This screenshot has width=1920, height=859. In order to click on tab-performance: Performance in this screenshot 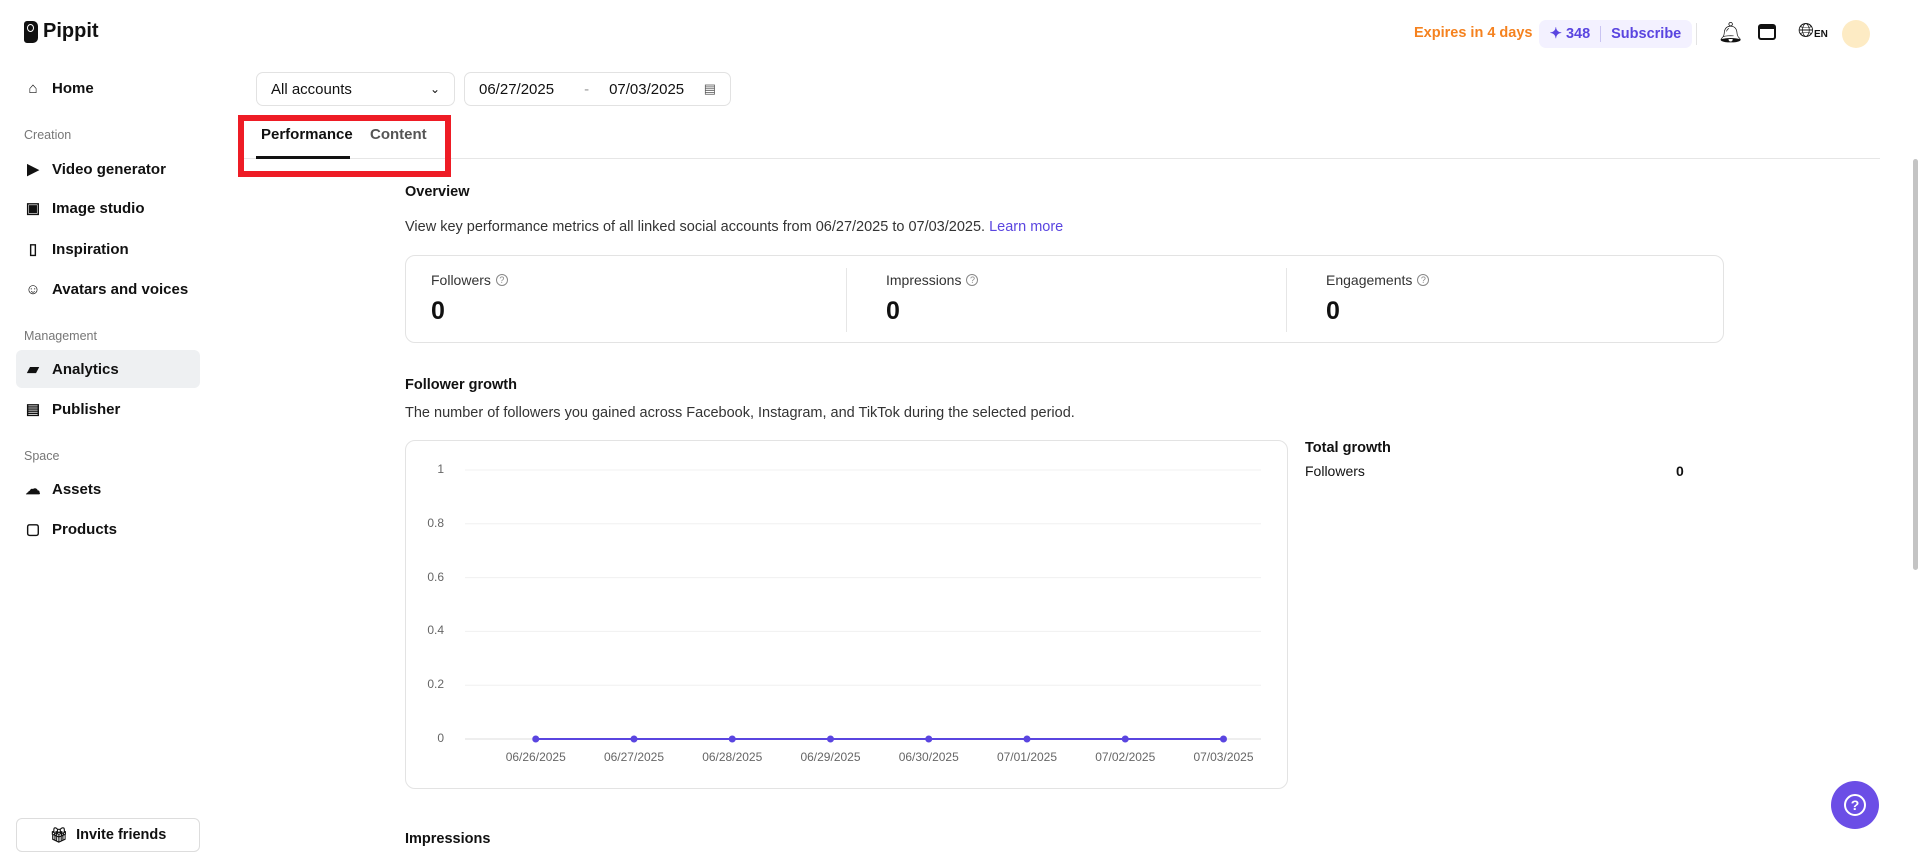, I will do `click(307, 134)`.